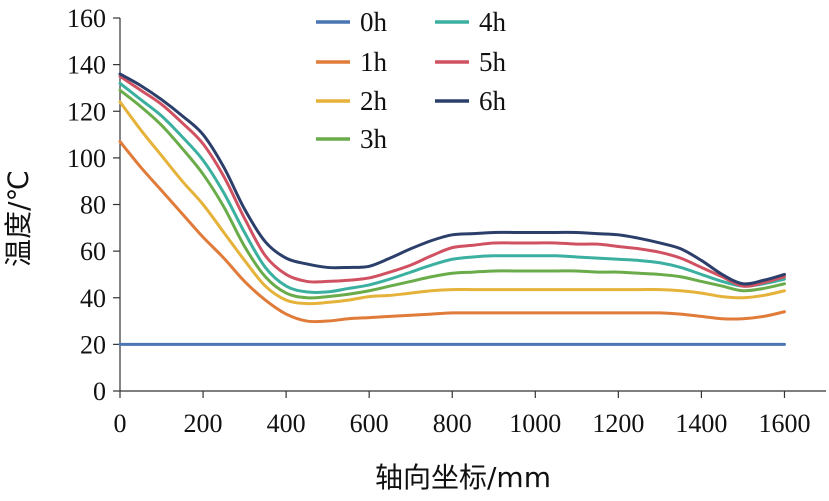 Image resolution: width=829 pixels, height=501 pixels. I want to click on legend-label: 3h, so click(374, 139).